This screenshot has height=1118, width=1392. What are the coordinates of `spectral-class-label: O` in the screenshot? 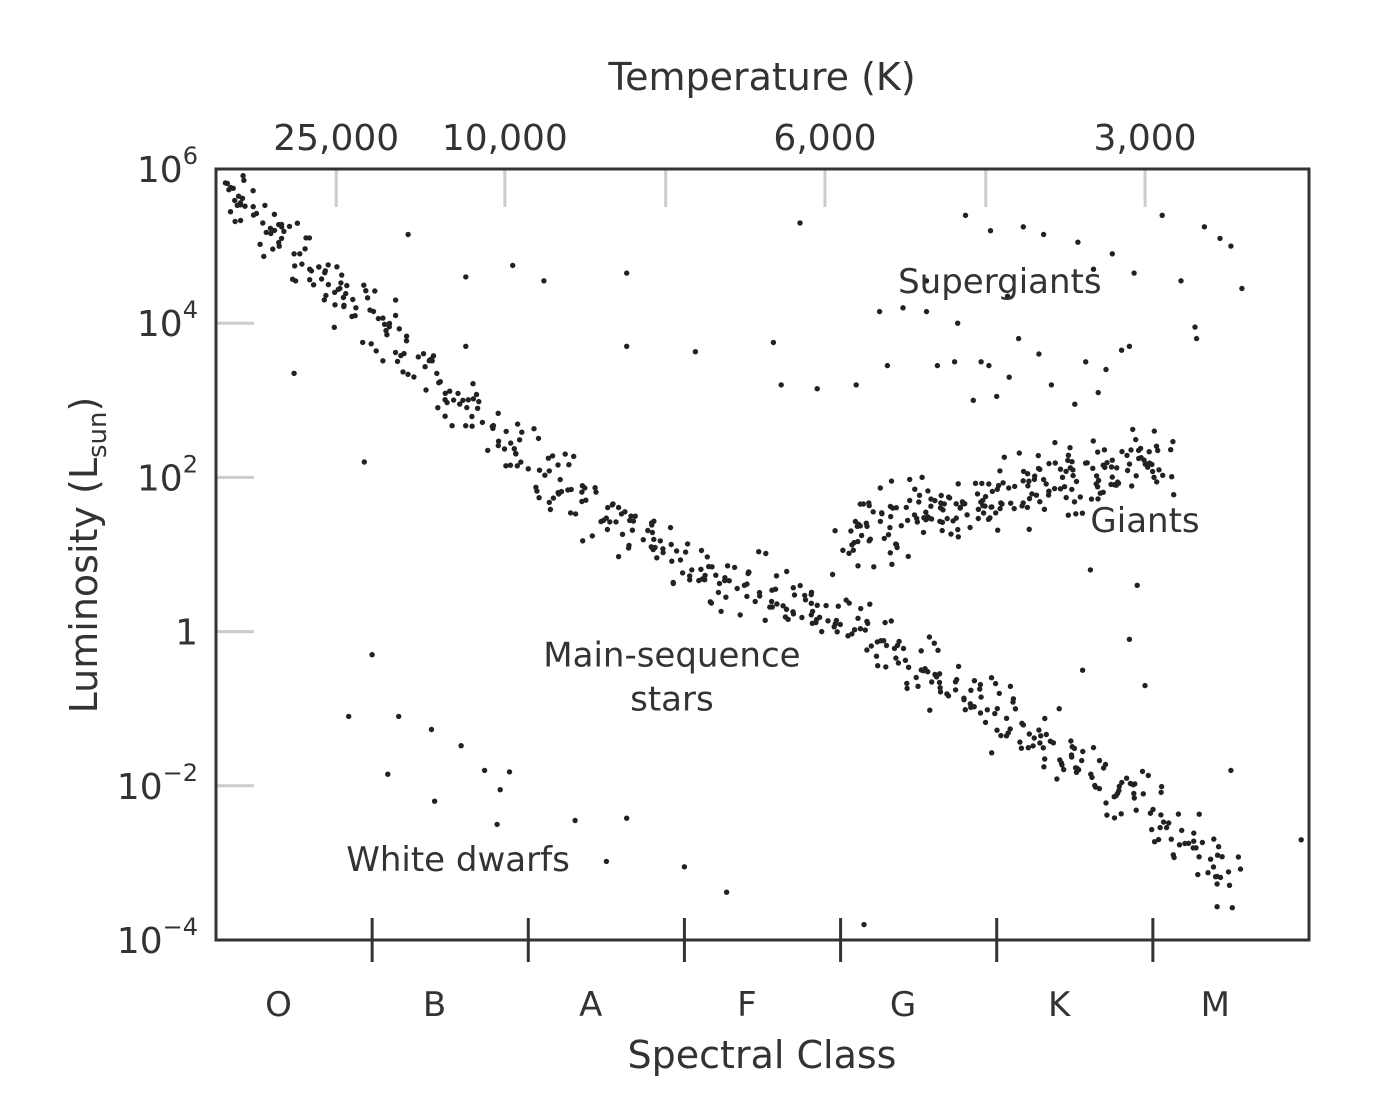 It's located at (278, 1005).